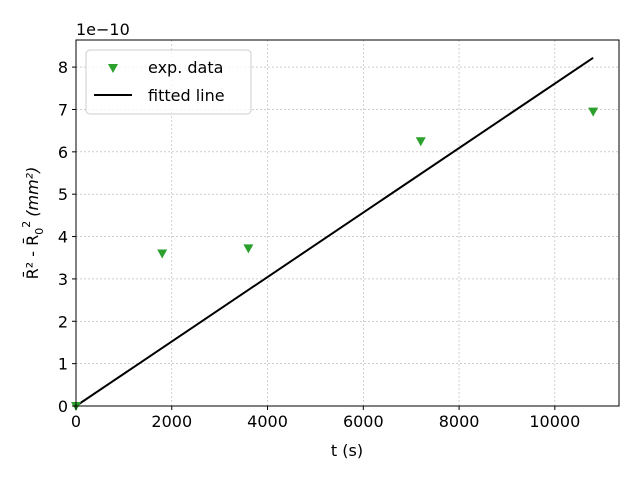 The height and width of the screenshot is (480, 640). I want to click on x-tick-label: 6000, so click(363, 421).